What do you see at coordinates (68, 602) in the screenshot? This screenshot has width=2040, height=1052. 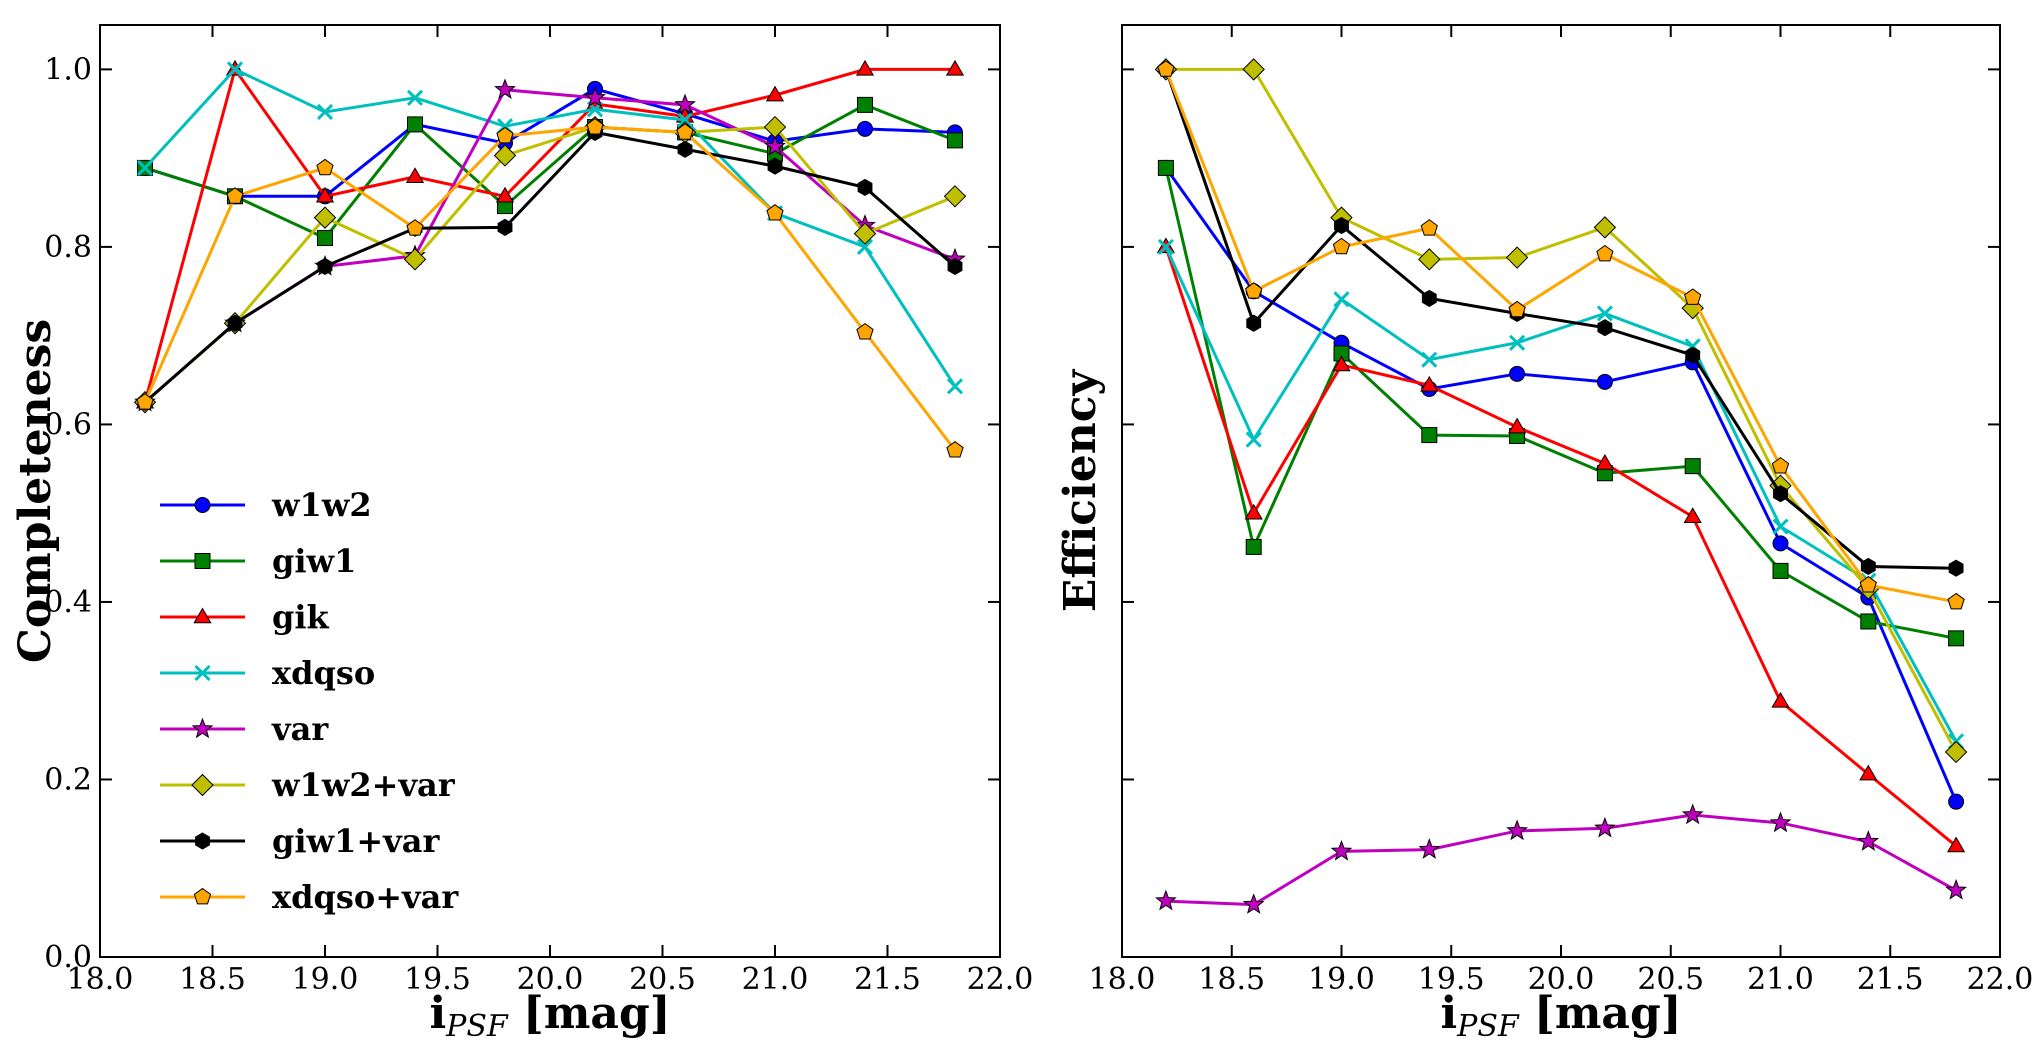 I see `y-tick-label: 0.4` at bounding box center [68, 602].